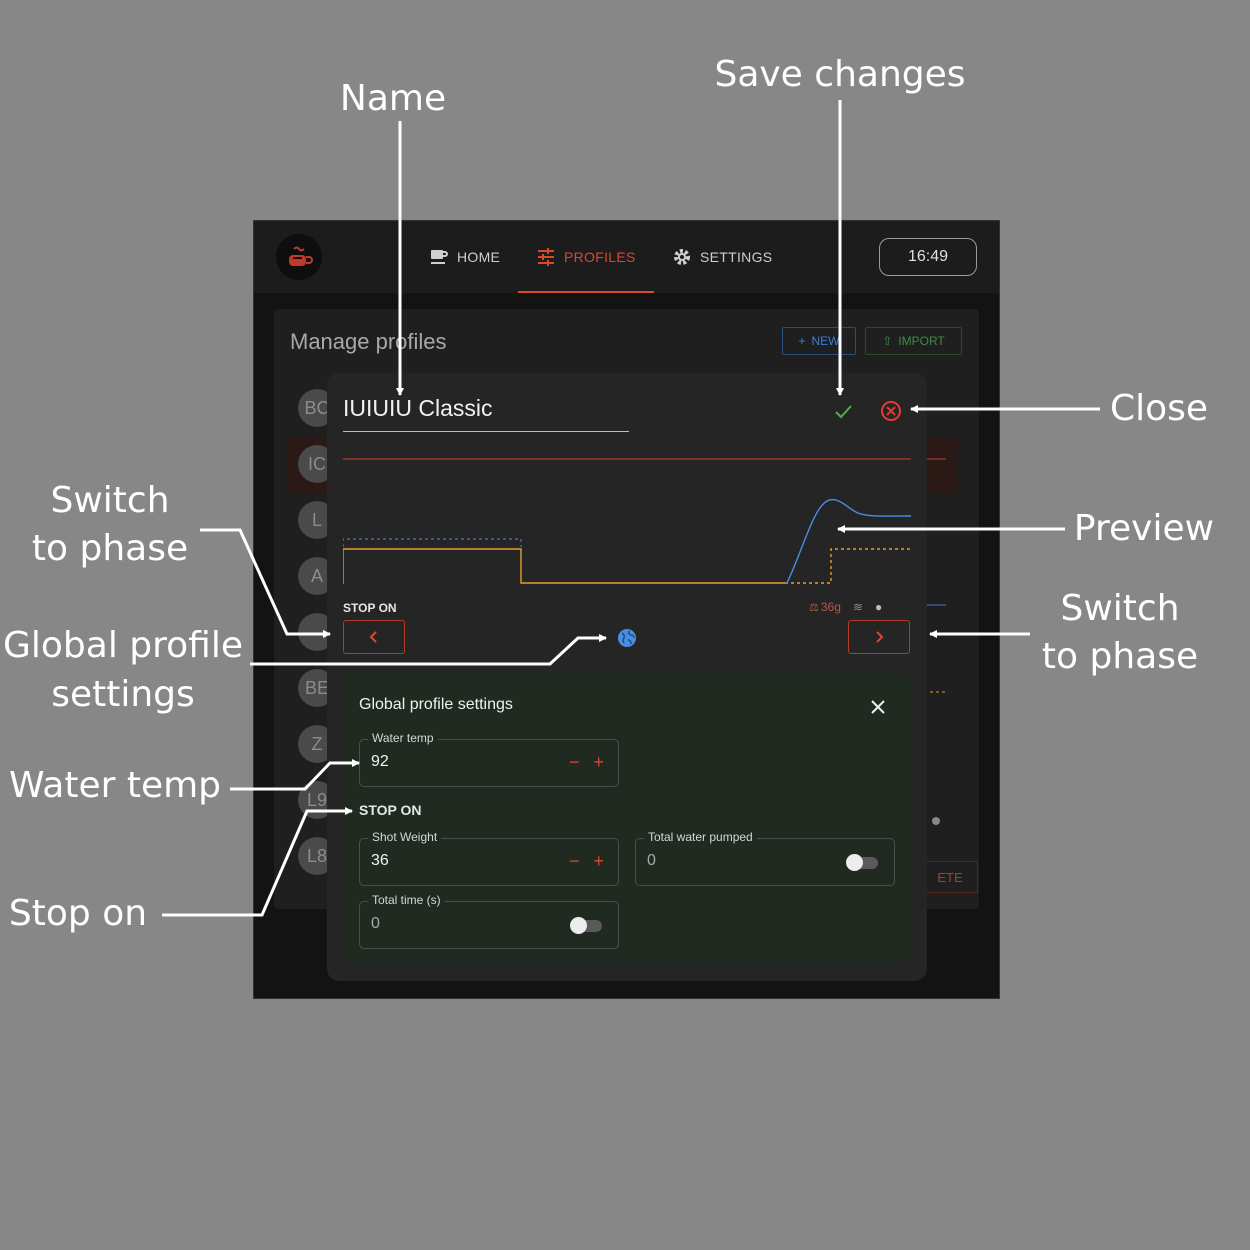 This screenshot has width=1250, height=1250. Describe the element at coordinates (1144, 528) in the screenshot. I see `annotation-preview: Preview` at that location.